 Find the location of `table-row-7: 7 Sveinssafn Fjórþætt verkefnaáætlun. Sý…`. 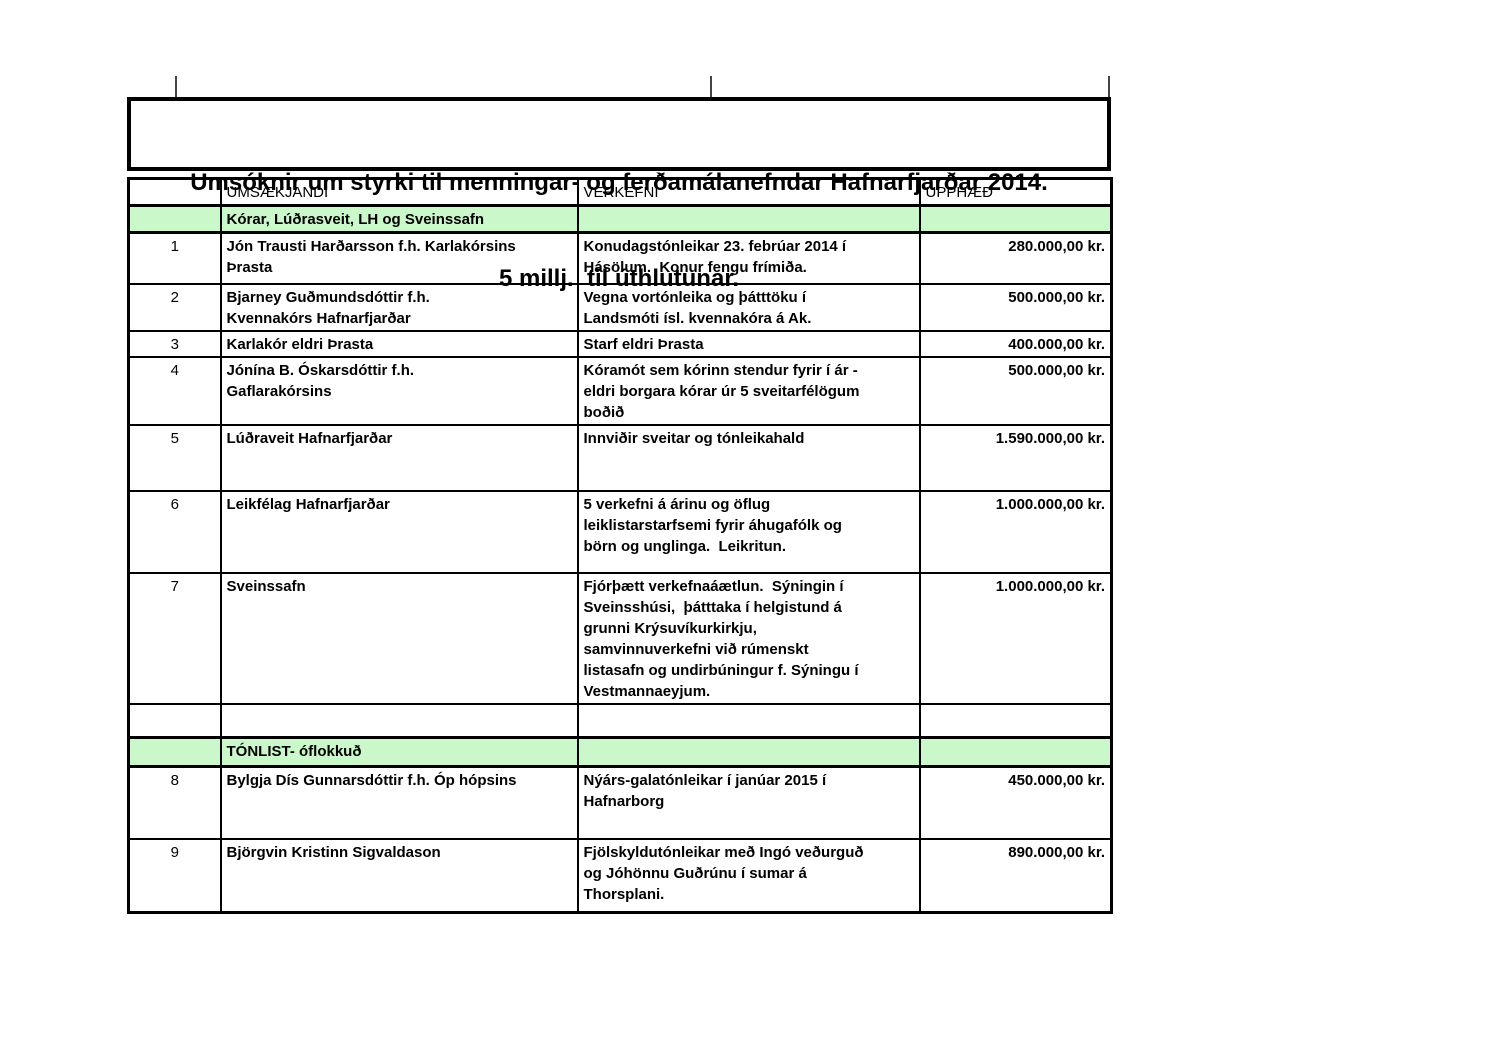

table-row-7: 7 Sveinssafn Fjórþætt verkefnaáætlun. Sý… is located at coordinates (620, 638).